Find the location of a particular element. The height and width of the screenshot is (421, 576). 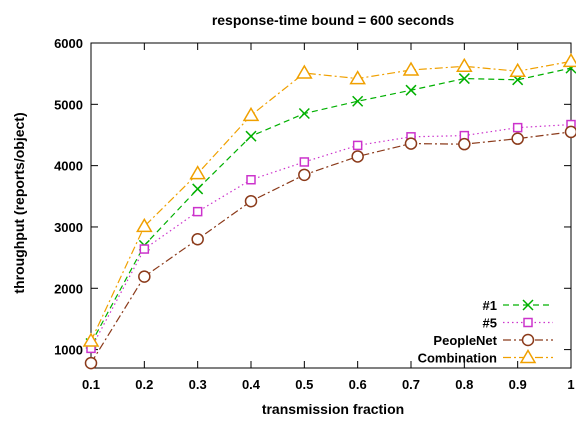

series-1-point-7-stroke-b is located at coordinates (464, 79).